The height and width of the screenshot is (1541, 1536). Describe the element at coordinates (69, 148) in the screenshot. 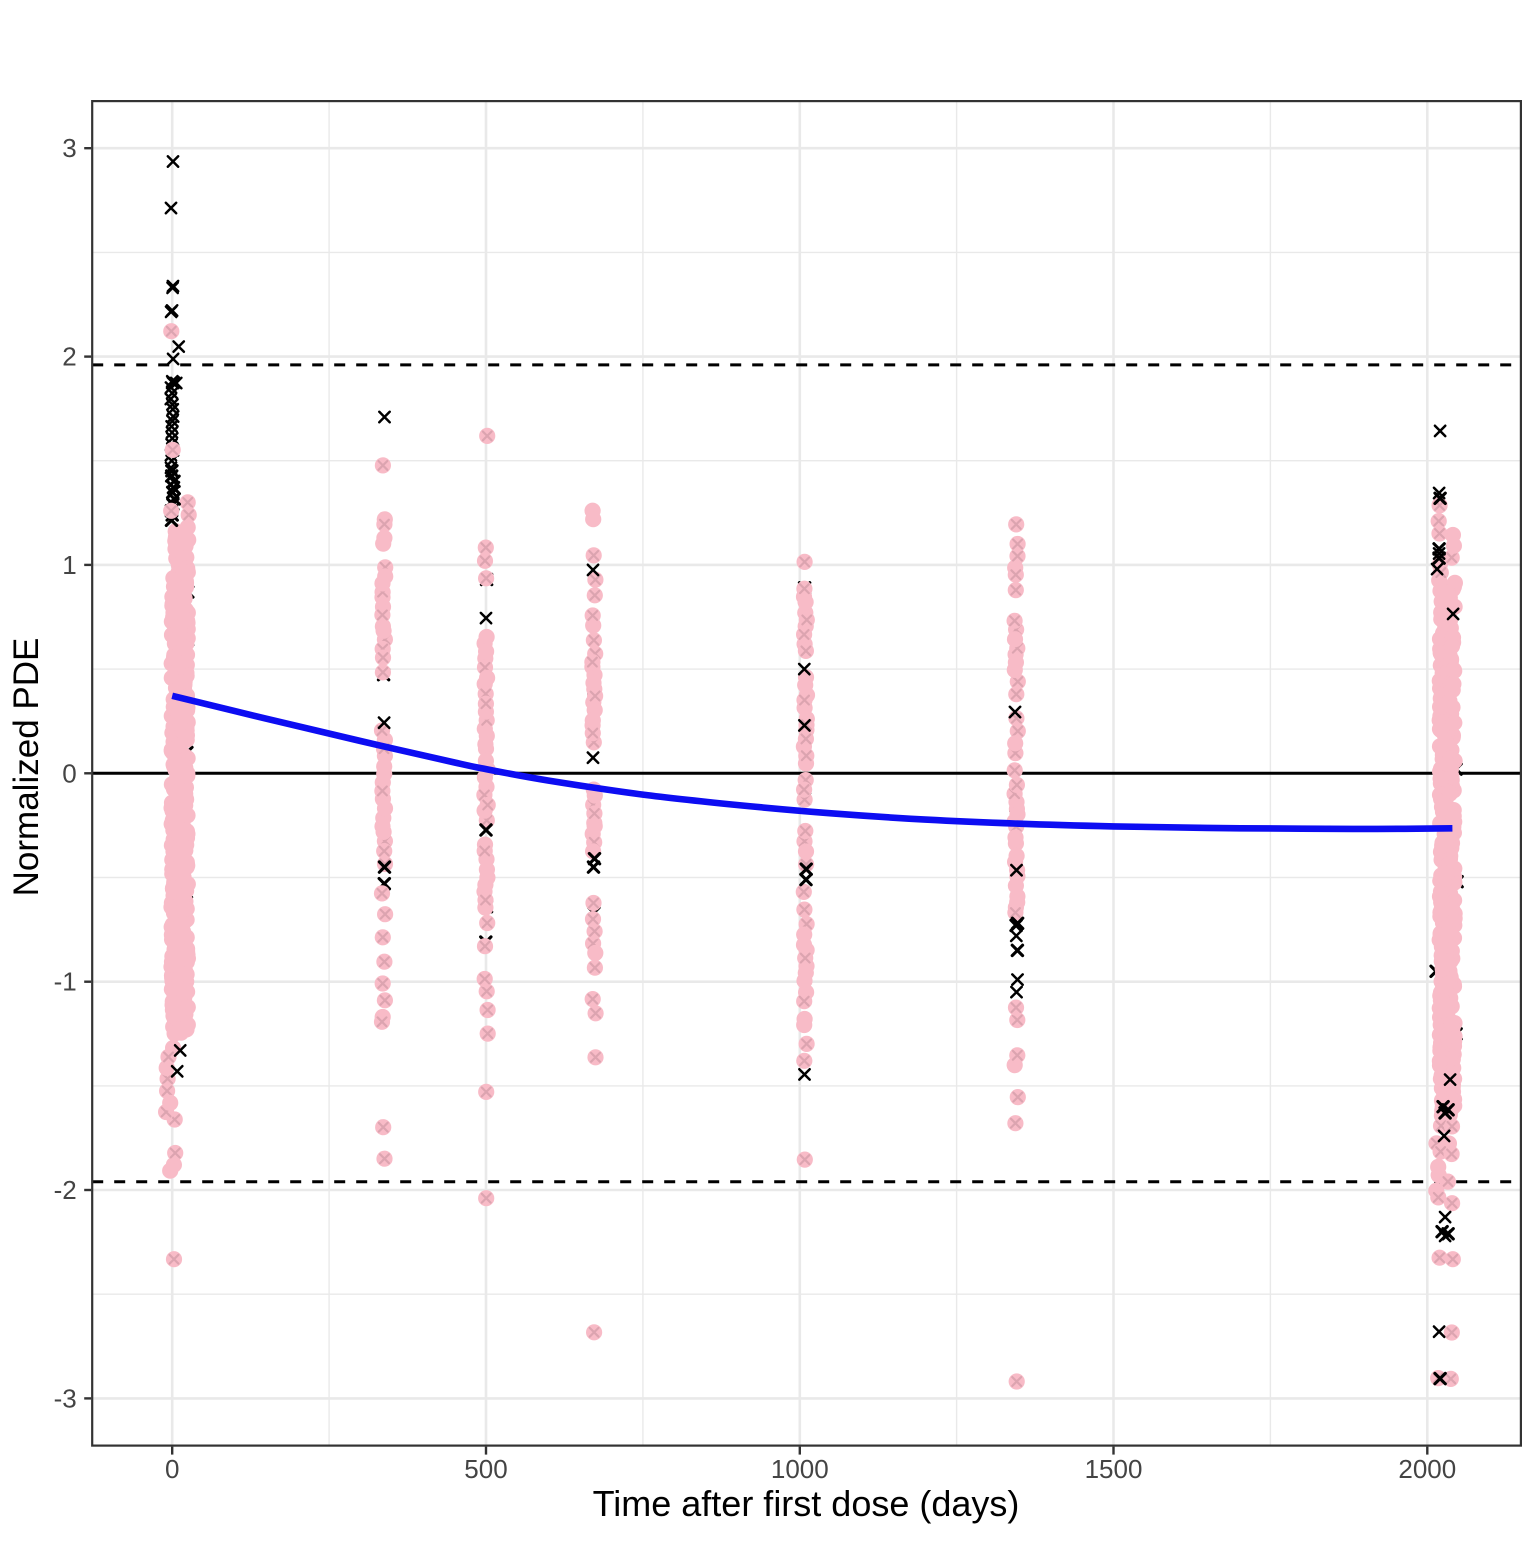

I see `svg-text: 3` at that location.